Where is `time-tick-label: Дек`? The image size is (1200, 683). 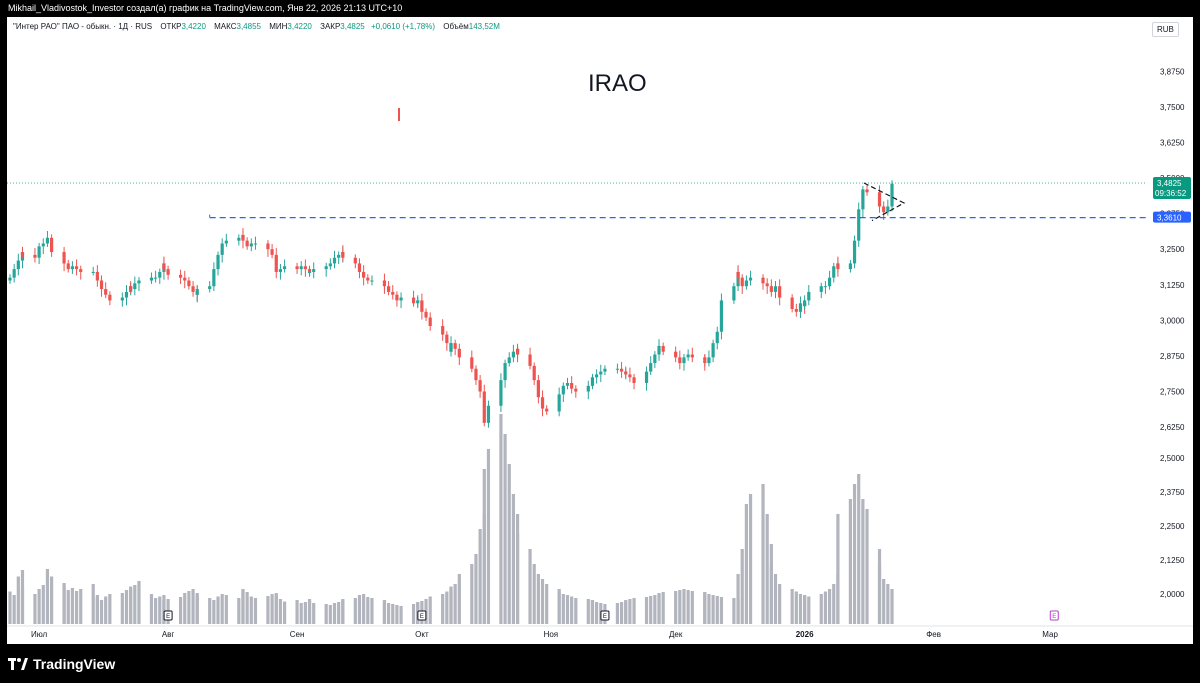
time-tick-label: Дек is located at coordinates (676, 634).